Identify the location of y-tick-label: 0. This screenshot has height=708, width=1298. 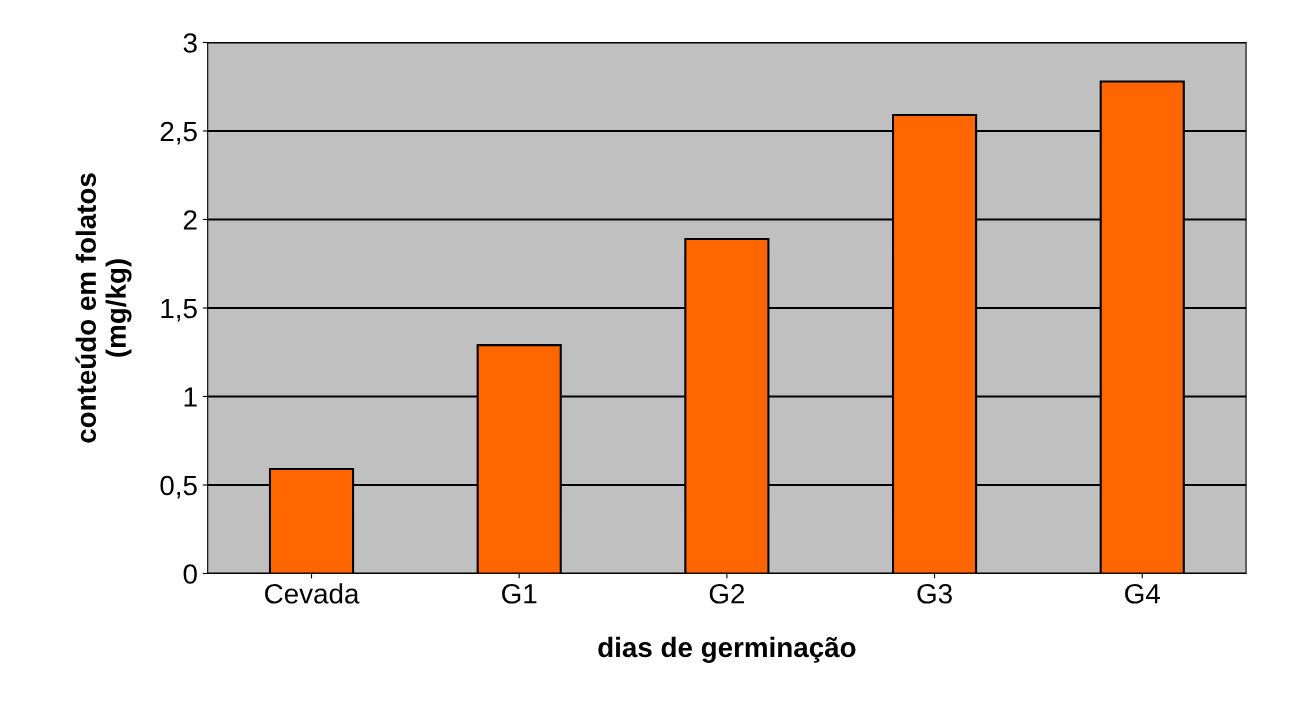
(190, 574).